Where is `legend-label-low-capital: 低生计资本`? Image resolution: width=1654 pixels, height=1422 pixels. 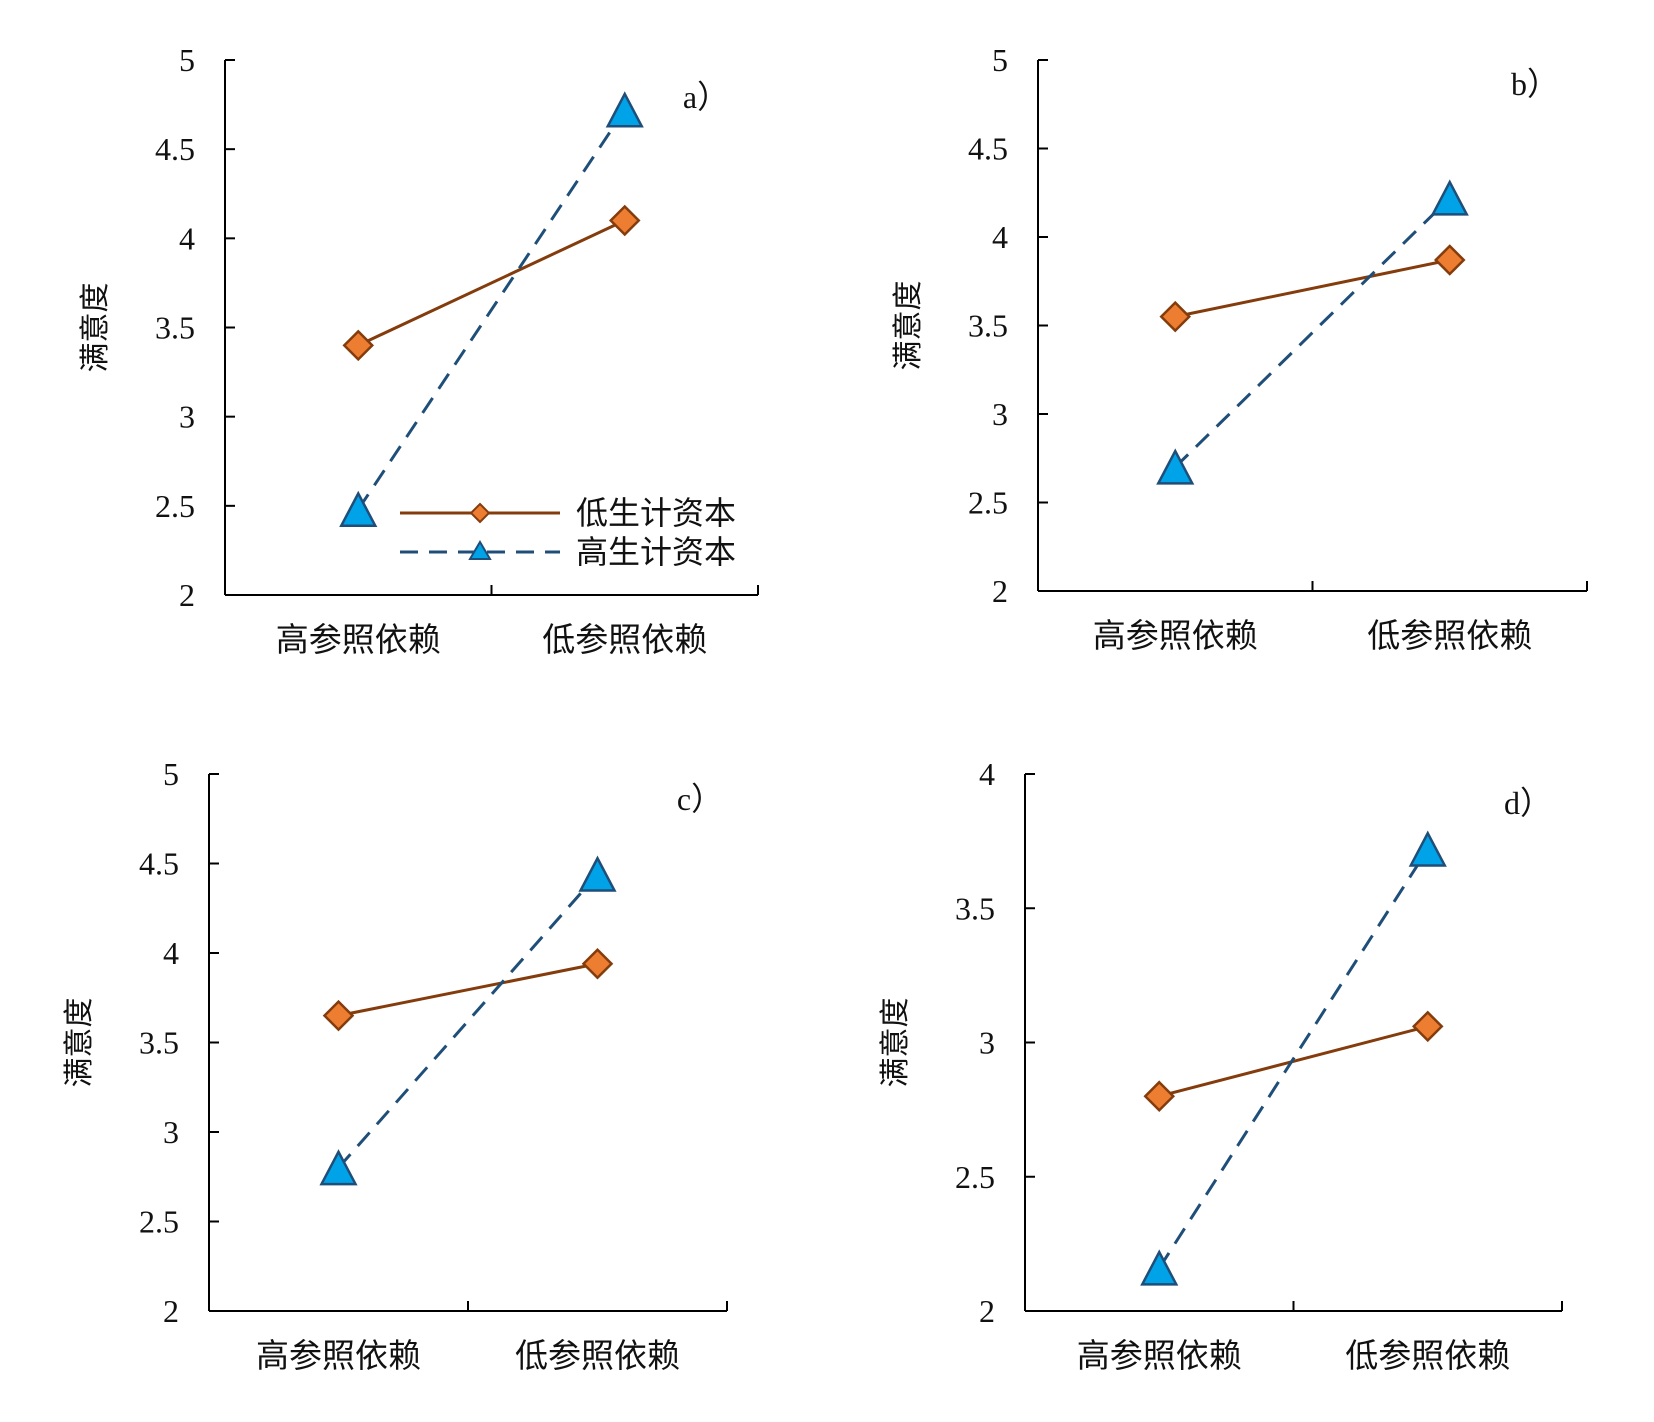 legend-label-low-capital: 低生计资本 is located at coordinates (656, 513).